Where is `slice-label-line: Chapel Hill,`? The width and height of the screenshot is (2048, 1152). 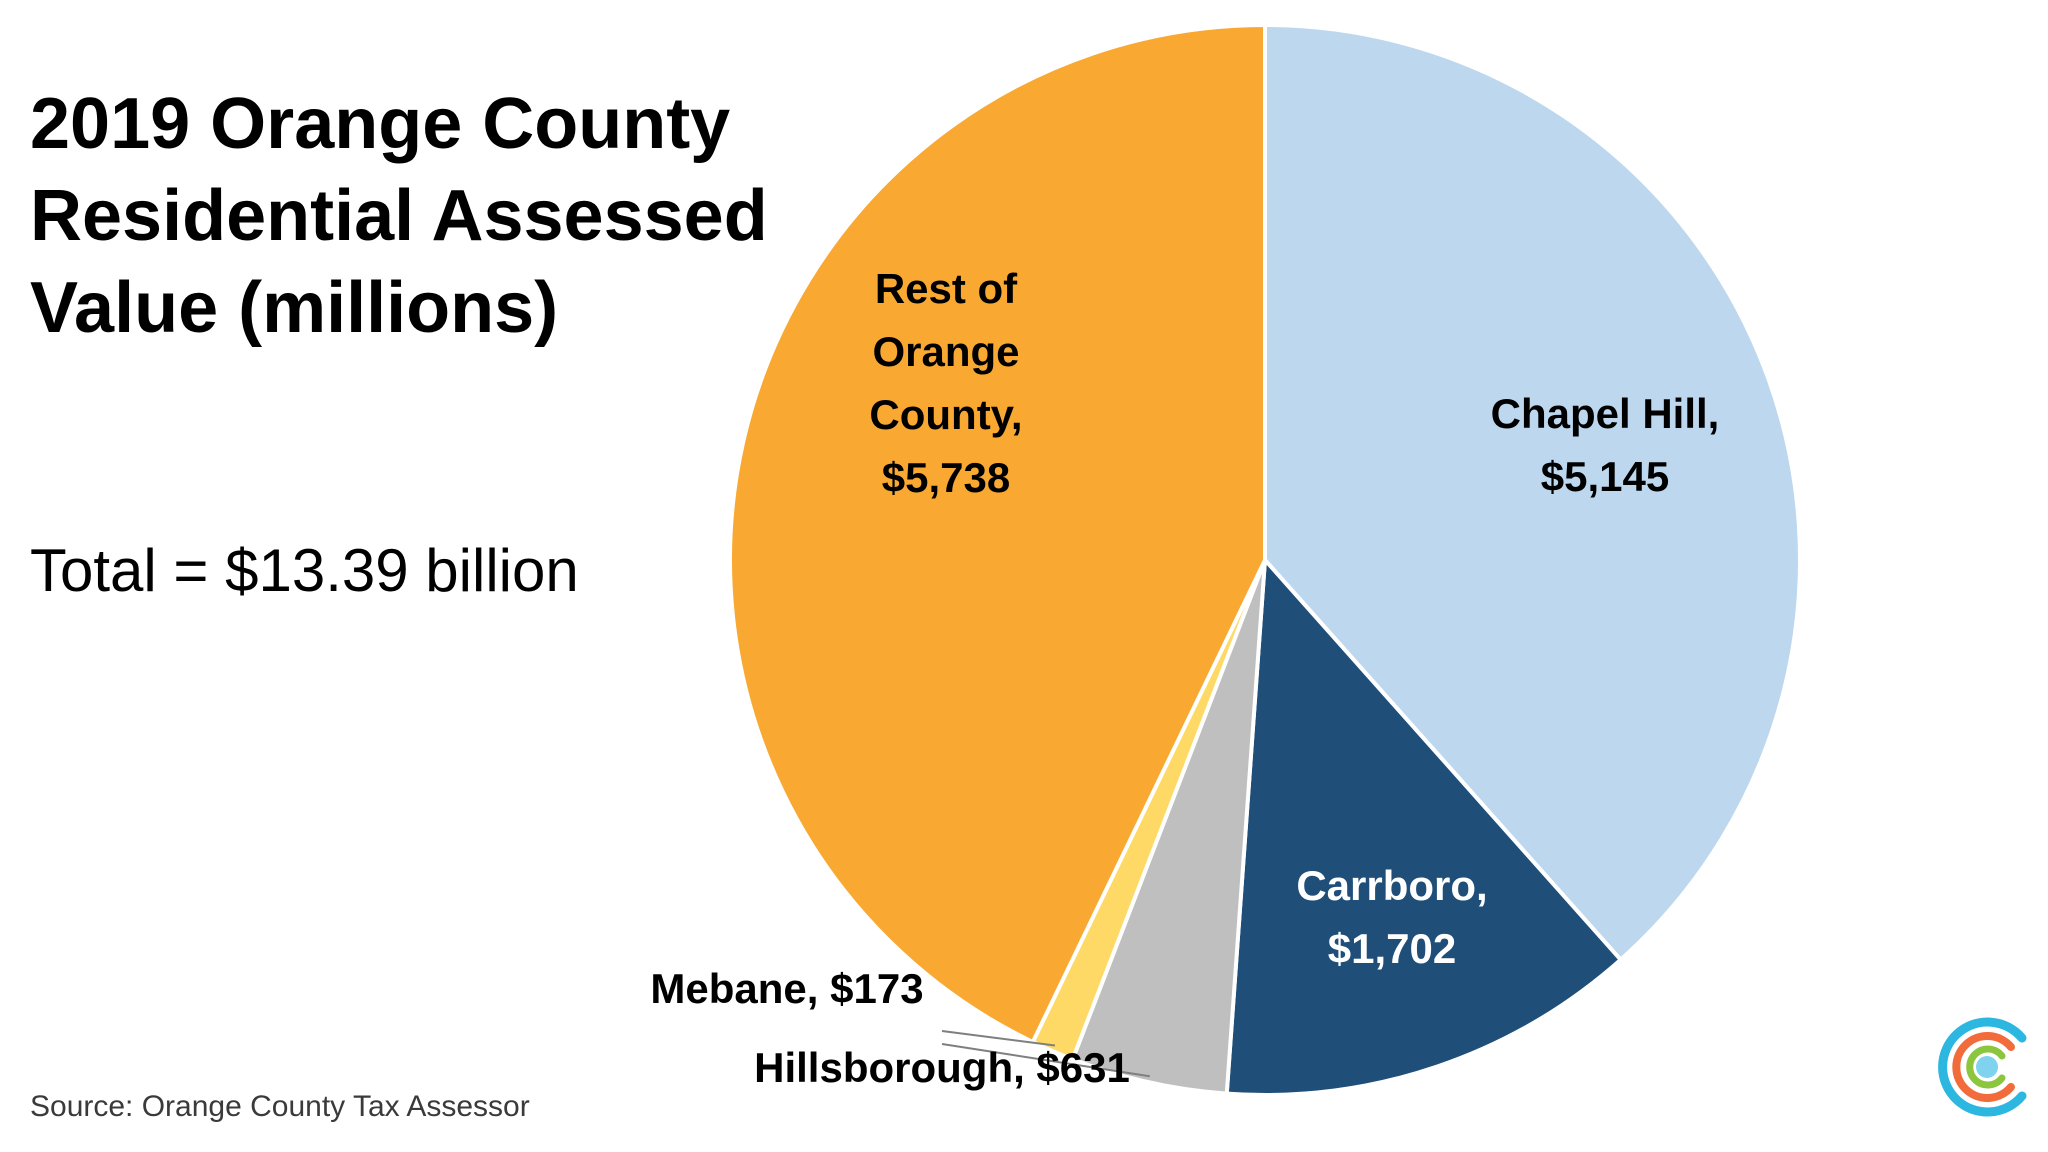
slice-label-line: Chapel Hill, is located at coordinates (1605, 413).